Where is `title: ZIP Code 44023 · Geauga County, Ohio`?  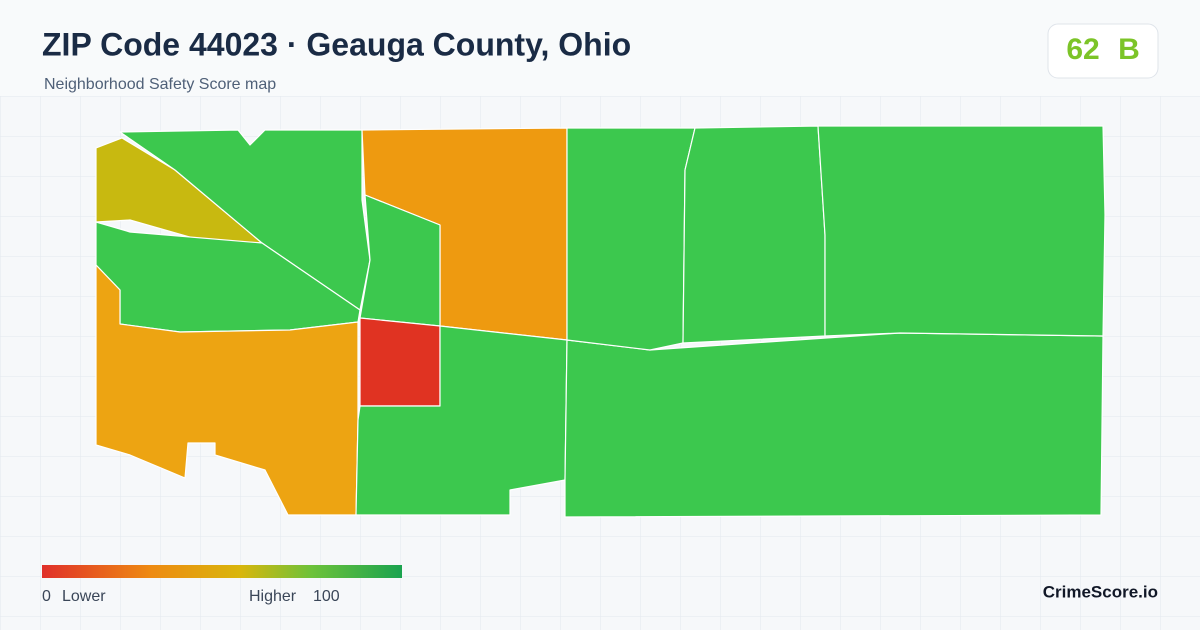
title: ZIP Code 44023 · Geauga County, Ohio is located at coordinates (336, 44).